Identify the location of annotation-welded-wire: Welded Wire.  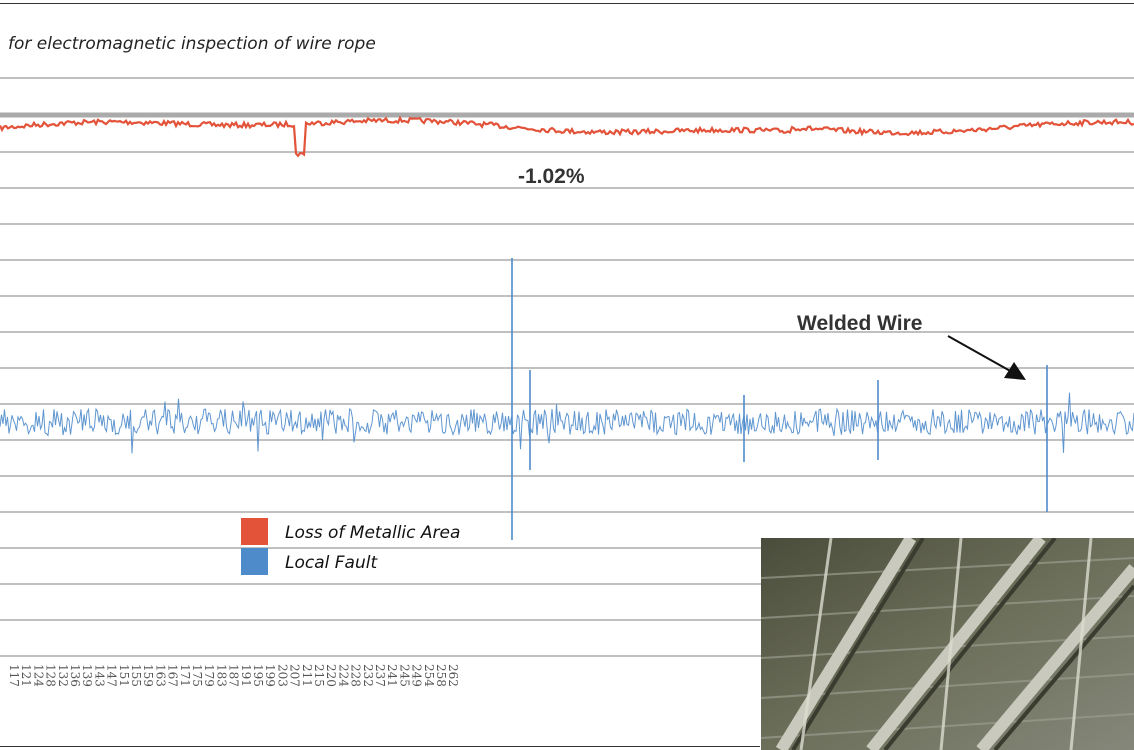
(859, 323).